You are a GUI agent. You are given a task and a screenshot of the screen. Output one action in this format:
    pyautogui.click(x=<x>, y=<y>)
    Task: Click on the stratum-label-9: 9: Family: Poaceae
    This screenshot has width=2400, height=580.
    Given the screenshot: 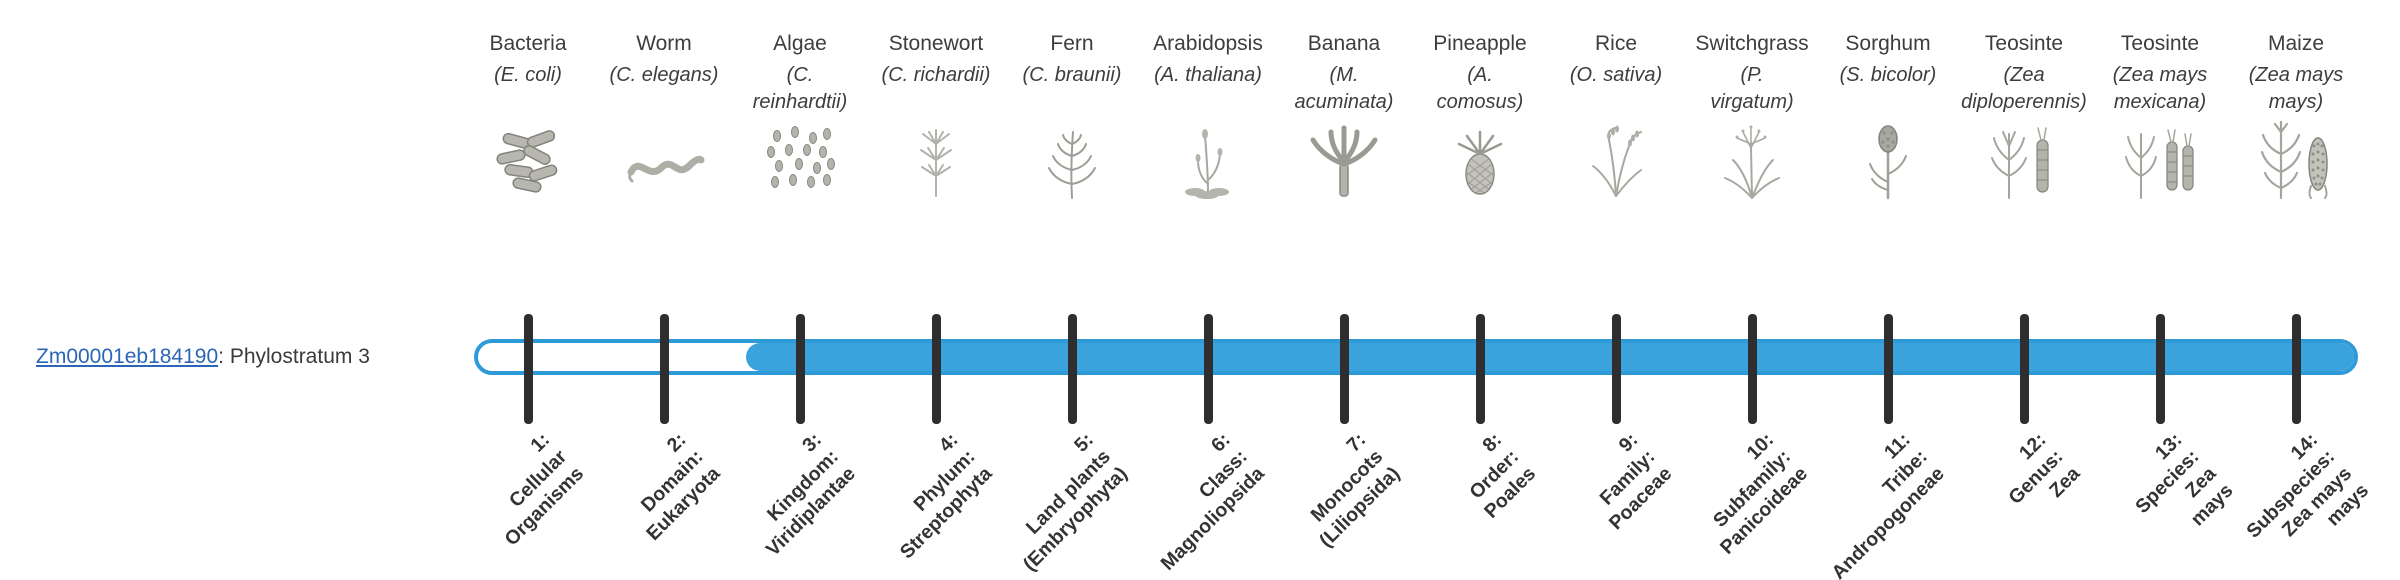 What is the action you would take?
    pyautogui.click(x=1636, y=481)
    